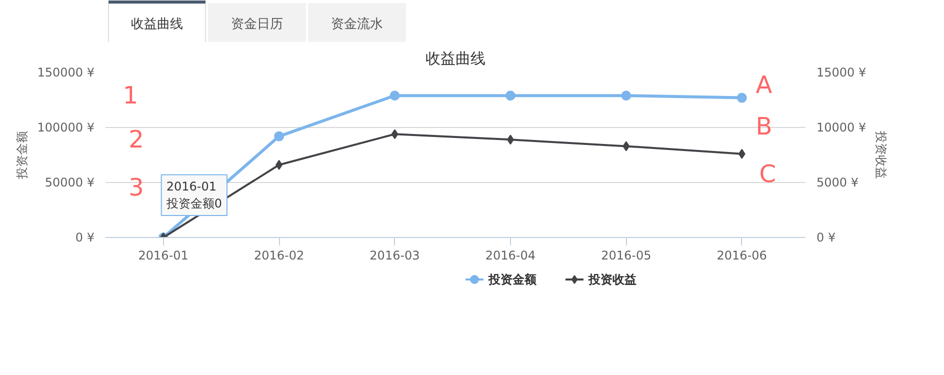 This screenshot has height=375, width=944. What do you see at coordinates (85, 237) in the screenshot?
I see `y-tick-label: 0 ¥` at bounding box center [85, 237].